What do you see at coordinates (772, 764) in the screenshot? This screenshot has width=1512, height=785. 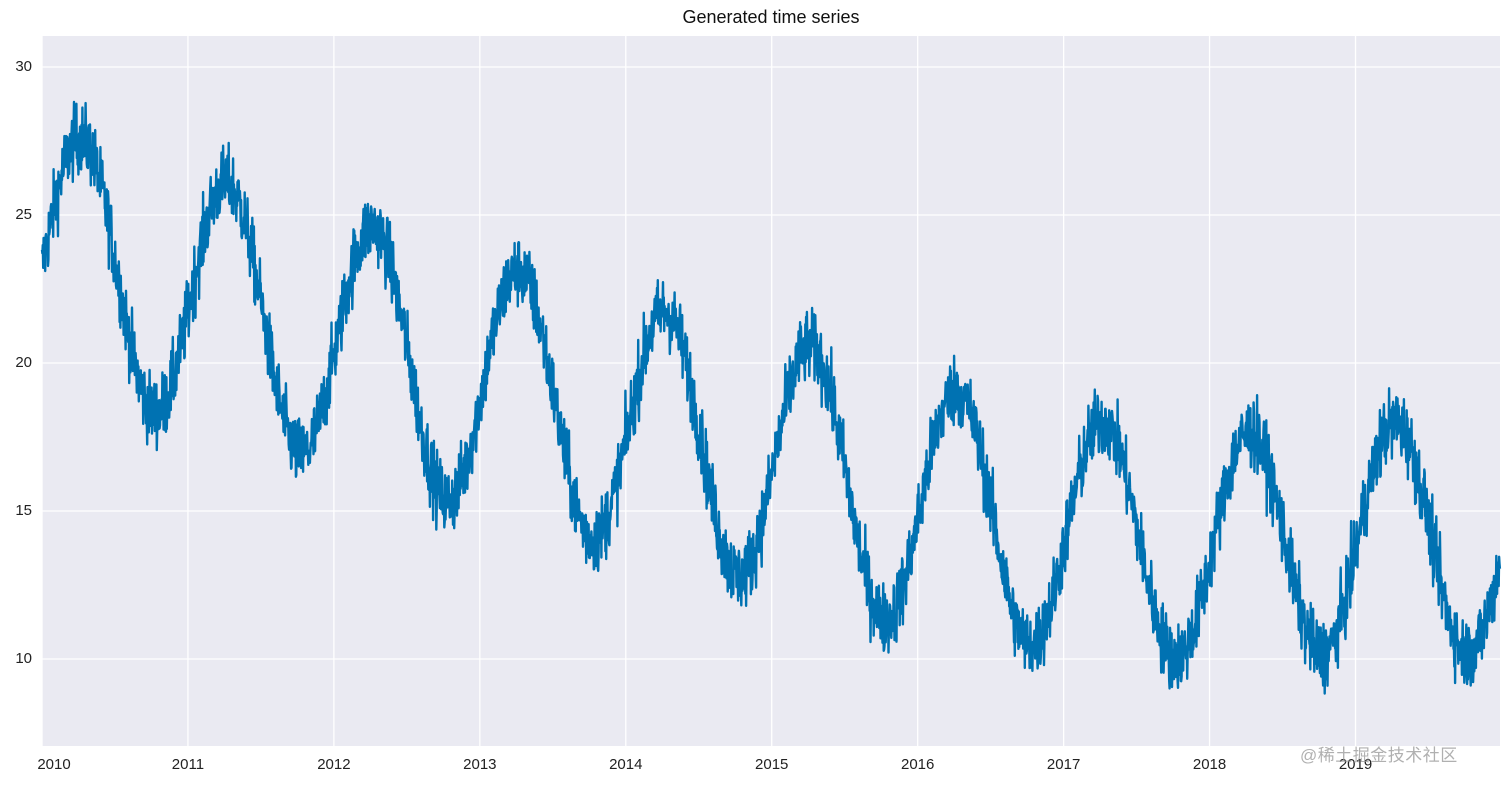 I see `x-tick-label: 2015` at bounding box center [772, 764].